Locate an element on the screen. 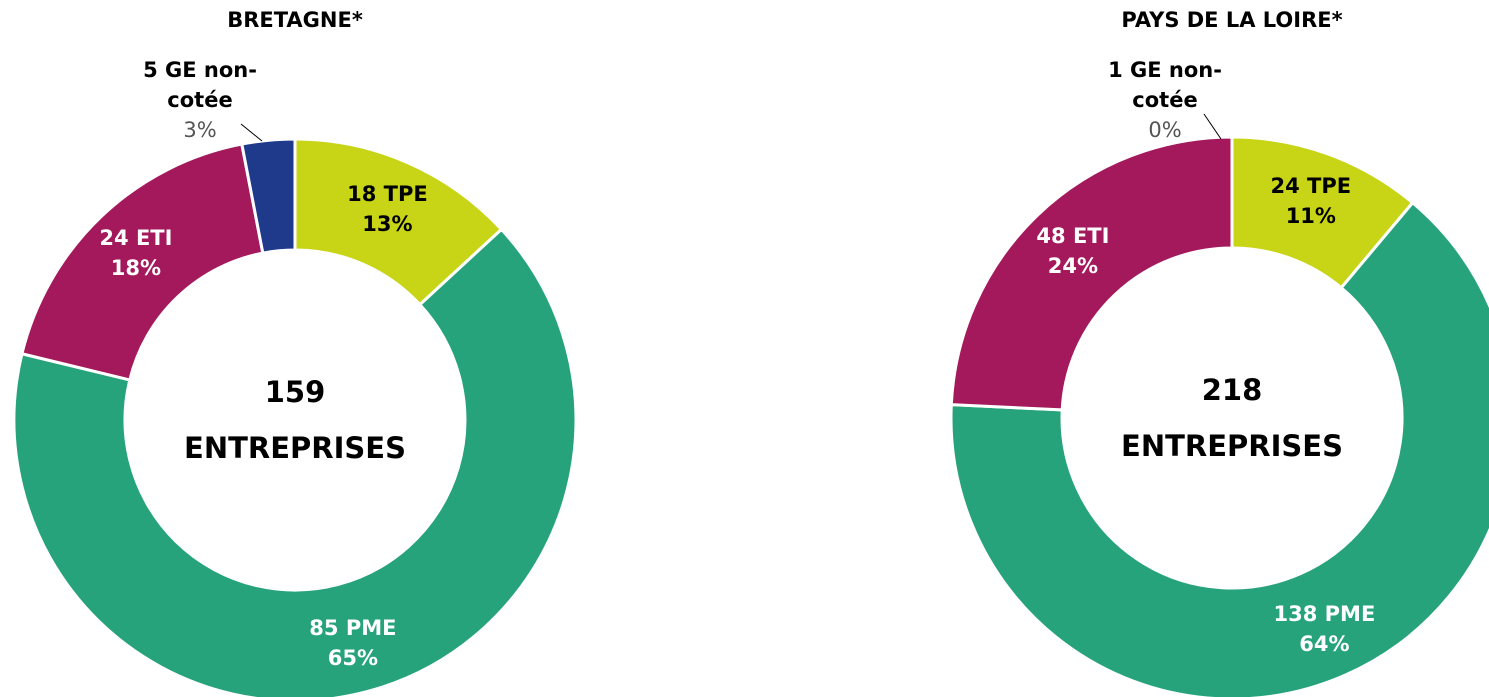  center-value: 218 is located at coordinates (1232, 390).